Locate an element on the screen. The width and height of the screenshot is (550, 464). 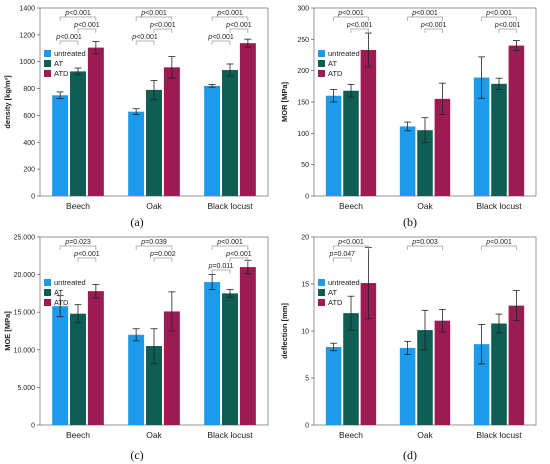
p-value-label: p=0.002 is located at coordinates (162, 254).